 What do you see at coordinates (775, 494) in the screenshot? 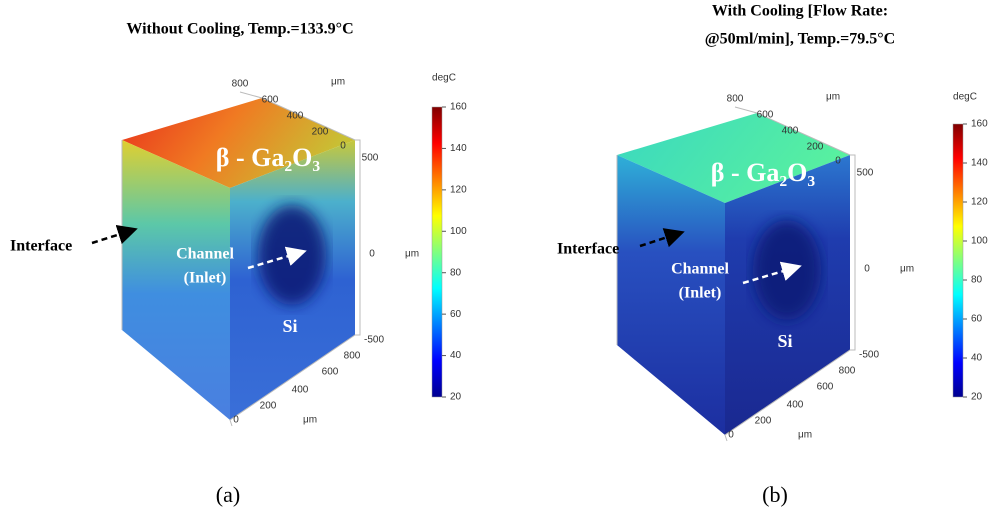
I see `panel-label: (b)` at bounding box center [775, 494].